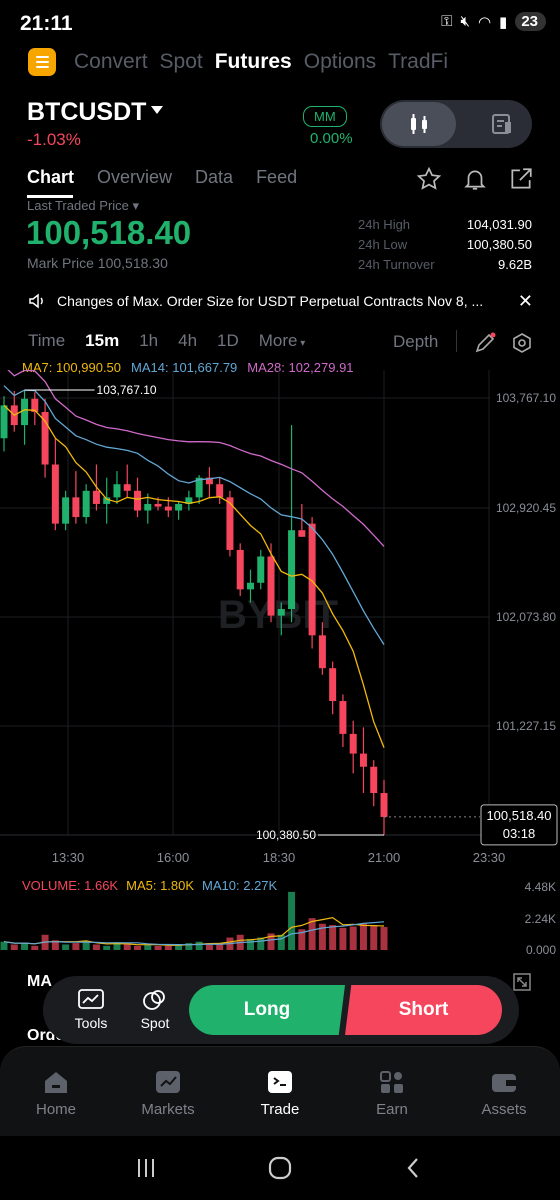 Image resolution: width=560 pixels, height=1200 pixels. I want to click on last-price-label: Last Traded Price ▾, so click(83, 205).